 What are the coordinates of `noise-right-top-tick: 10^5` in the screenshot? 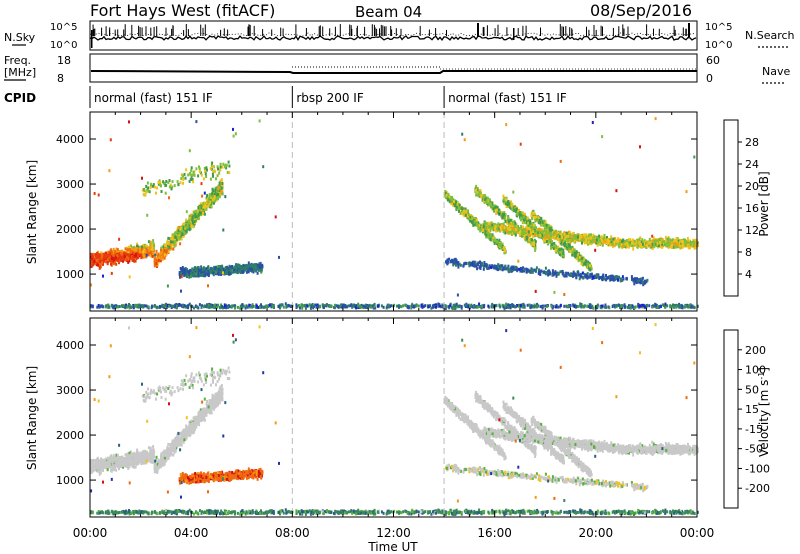 It's located at (718, 27).